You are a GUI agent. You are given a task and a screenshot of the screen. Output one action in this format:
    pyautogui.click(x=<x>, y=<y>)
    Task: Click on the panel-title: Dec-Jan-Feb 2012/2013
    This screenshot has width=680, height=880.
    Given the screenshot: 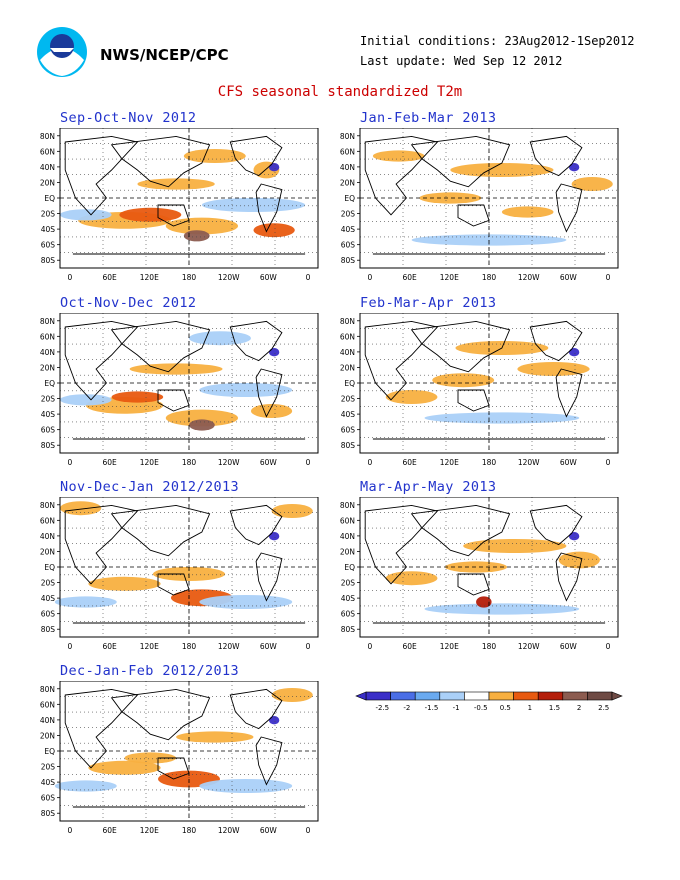 What is the action you would take?
    pyautogui.click(x=150, y=671)
    